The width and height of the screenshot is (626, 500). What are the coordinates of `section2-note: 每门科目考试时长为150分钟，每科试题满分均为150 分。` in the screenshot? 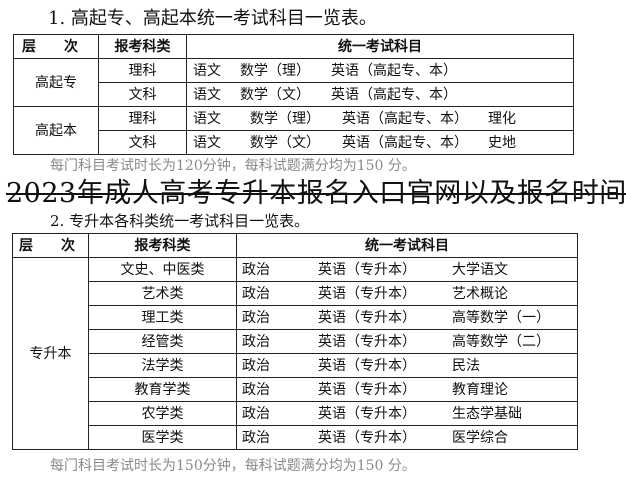 It's located at (233, 466).